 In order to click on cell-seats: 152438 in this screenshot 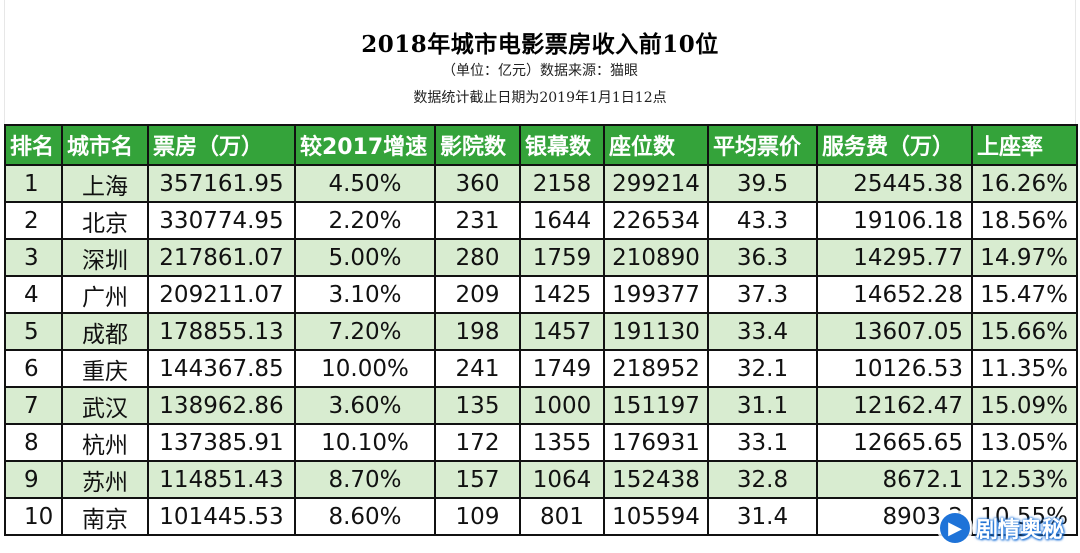, I will do `click(656, 479)`.